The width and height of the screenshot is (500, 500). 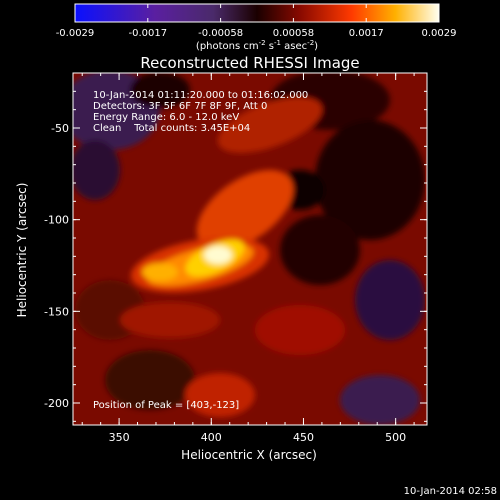 I want to click on x-tick-label: 500, so click(x=395, y=437).